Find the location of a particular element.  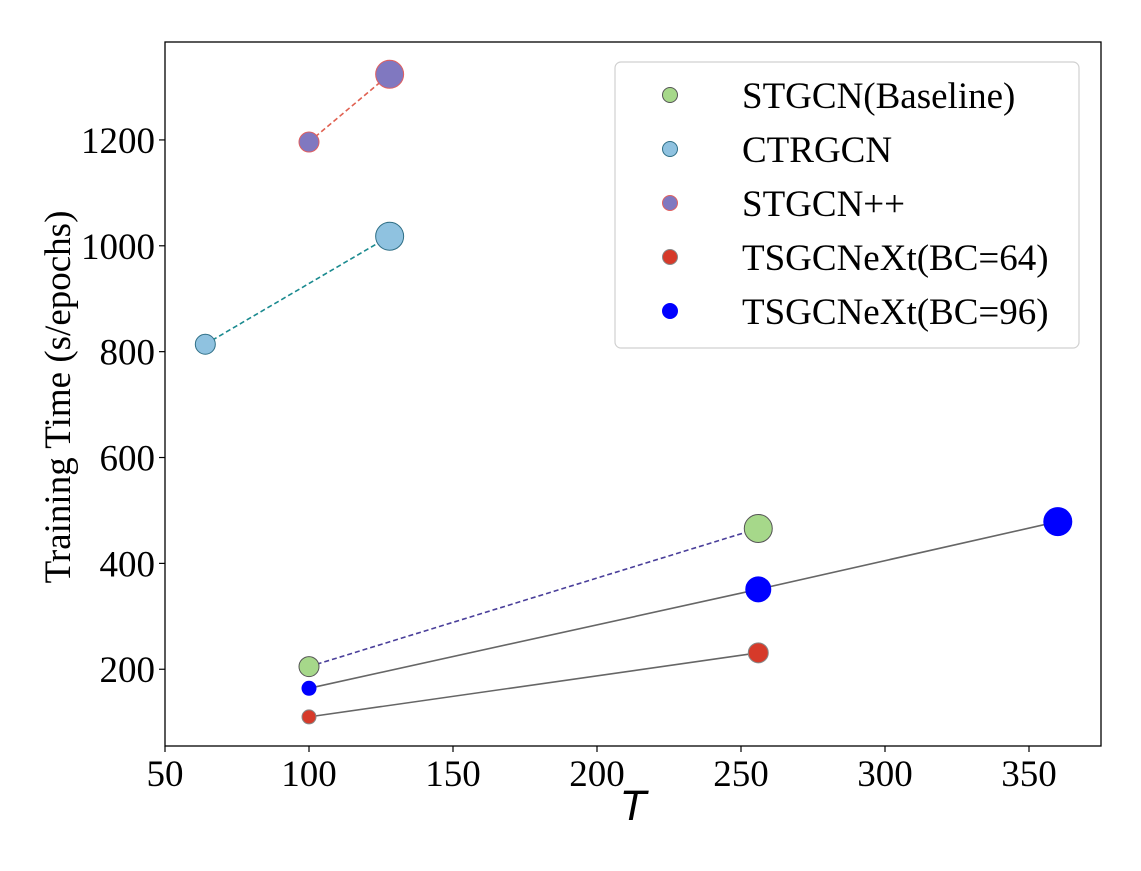

y-tick-label: 1200 is located at coordinates (118, 141).